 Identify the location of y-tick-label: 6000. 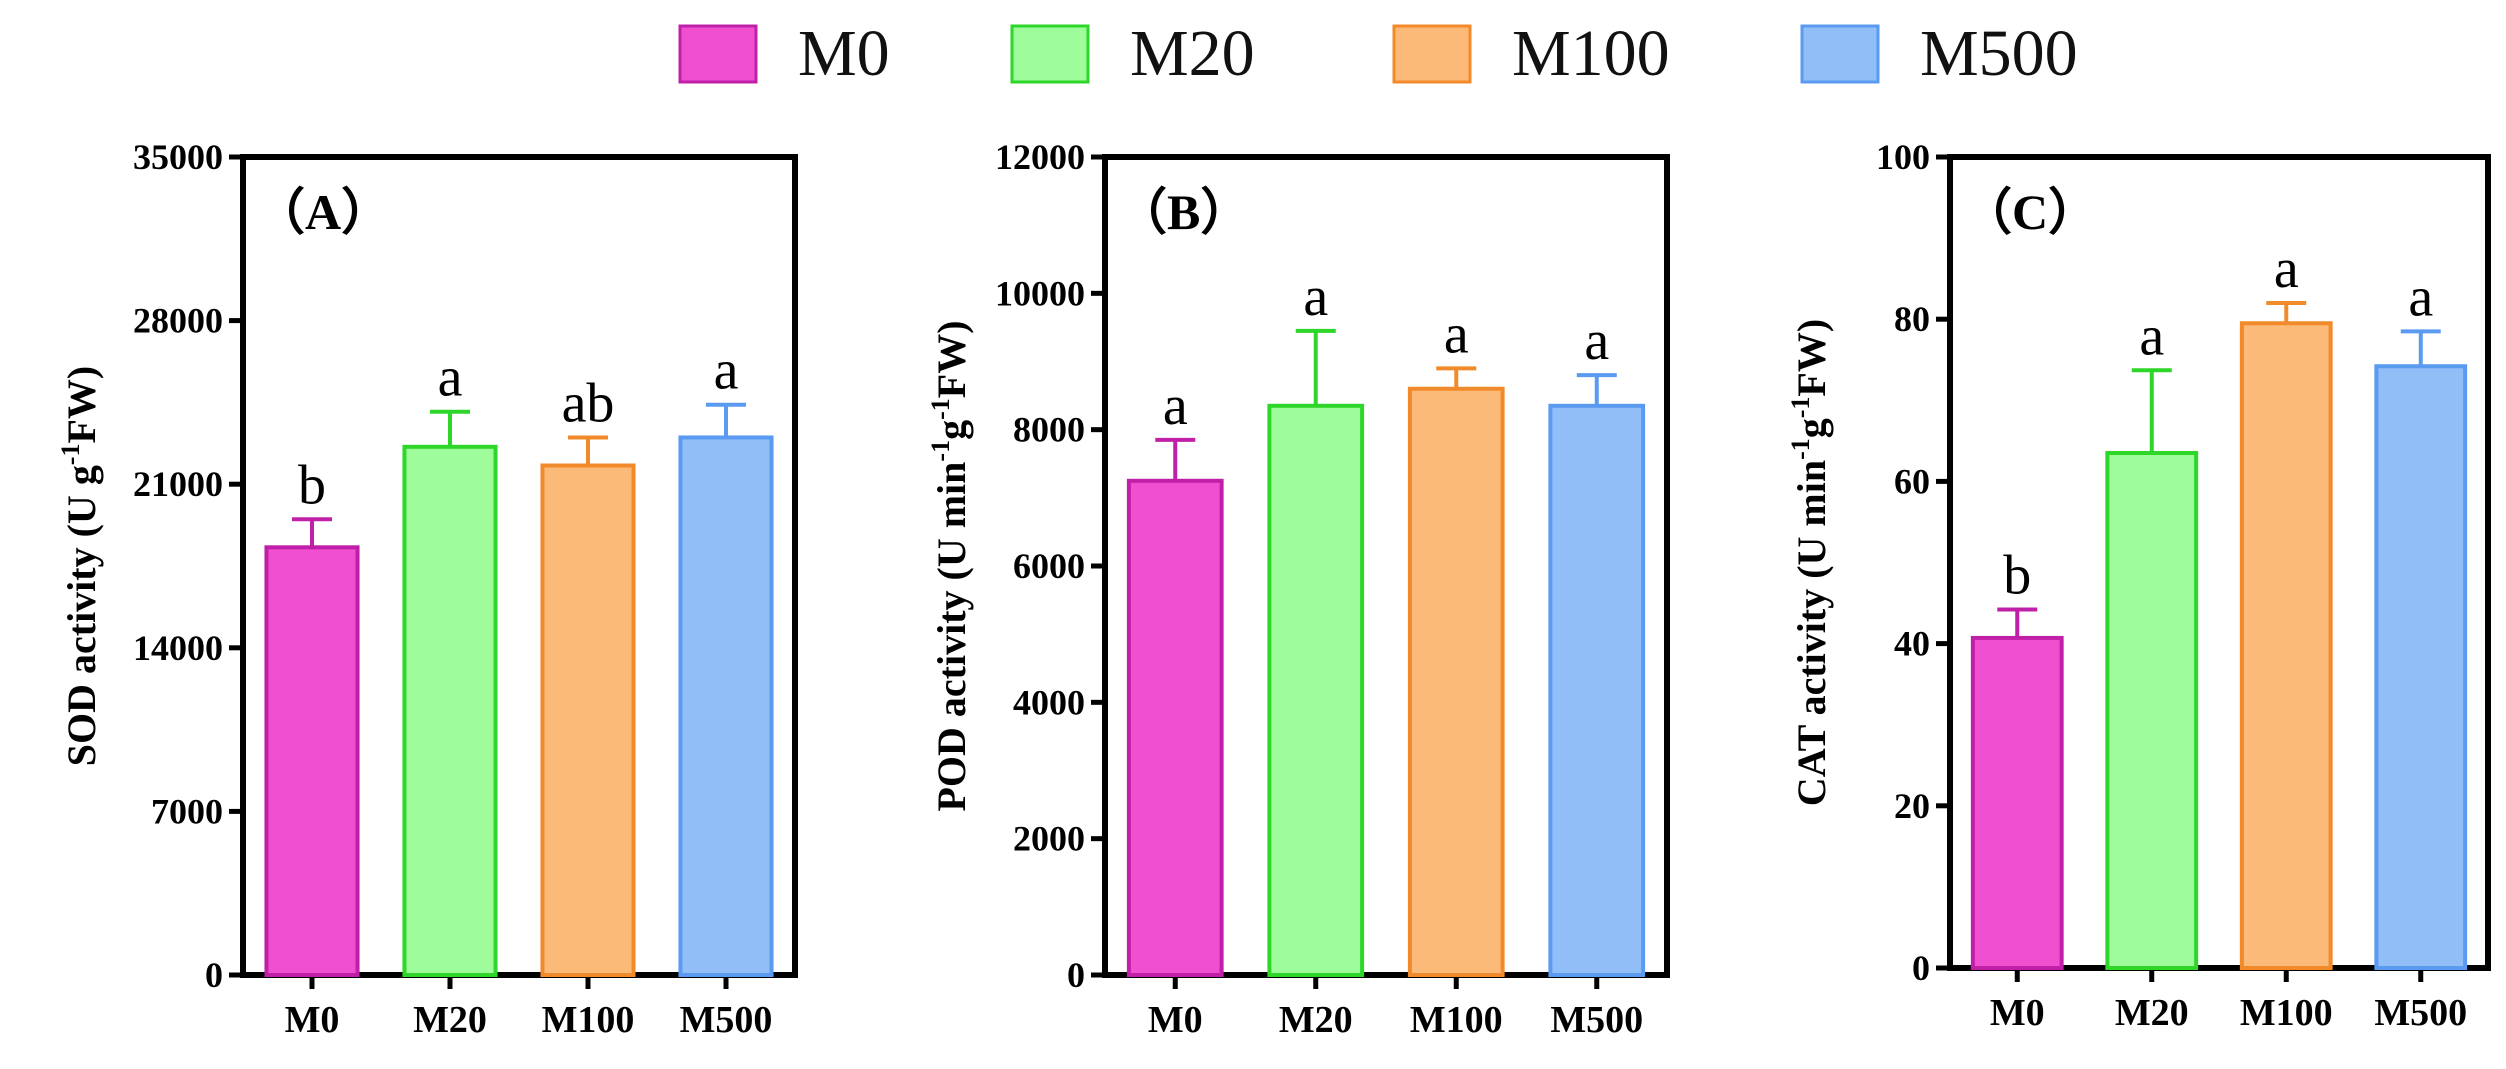
(1049, 566).